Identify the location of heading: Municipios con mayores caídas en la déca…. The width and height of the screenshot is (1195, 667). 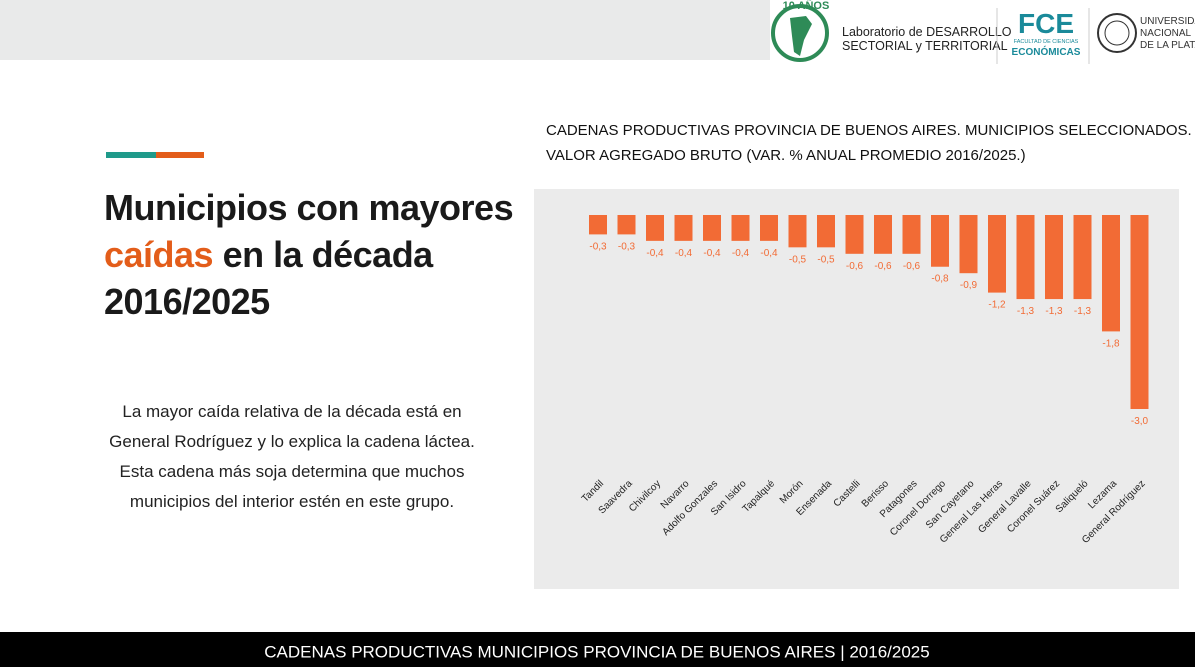
(314, 254).